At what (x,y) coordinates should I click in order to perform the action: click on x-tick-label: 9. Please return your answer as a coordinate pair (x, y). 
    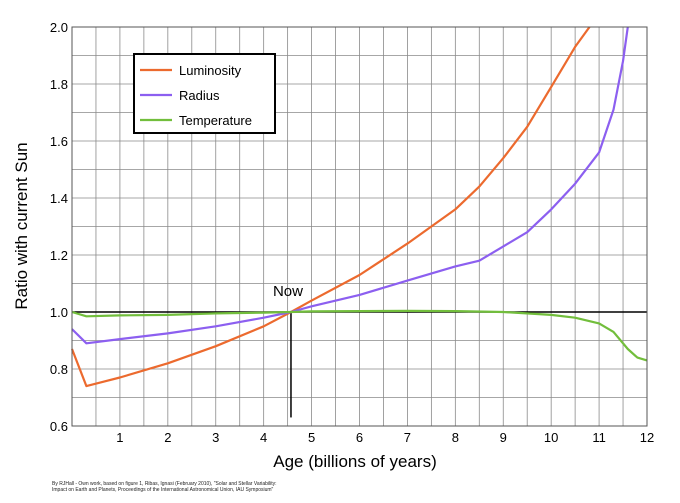
    Looking at the image, I should click on (503, 437).